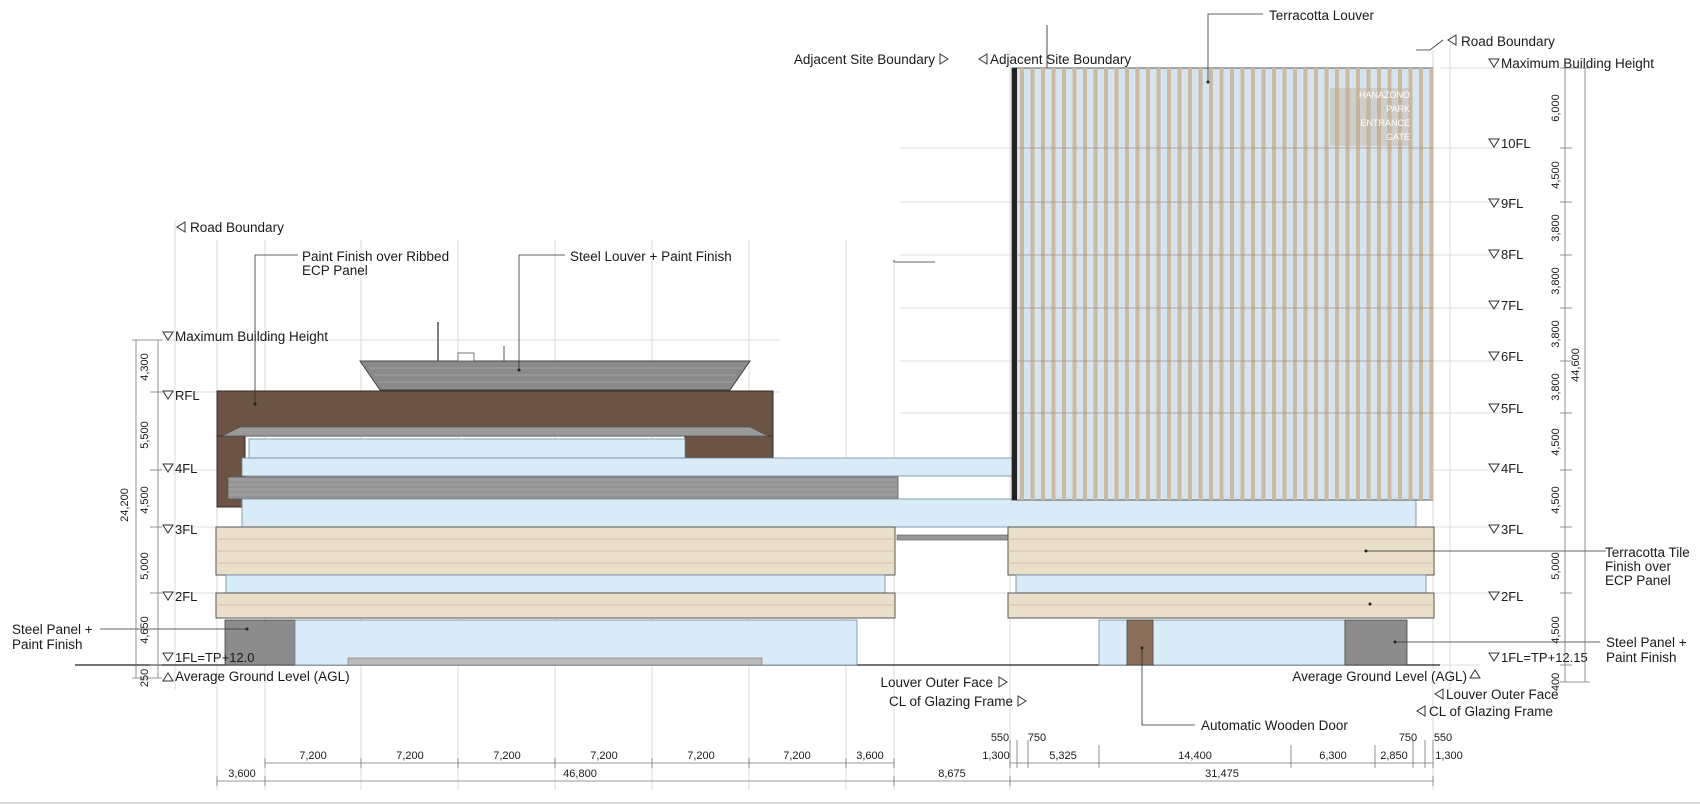 This screenshot has width=1700, height=805. Describe the element at coordinates (1556, 442) in the screenshot. I see `dim-right-4500b: 4,500` at that location.